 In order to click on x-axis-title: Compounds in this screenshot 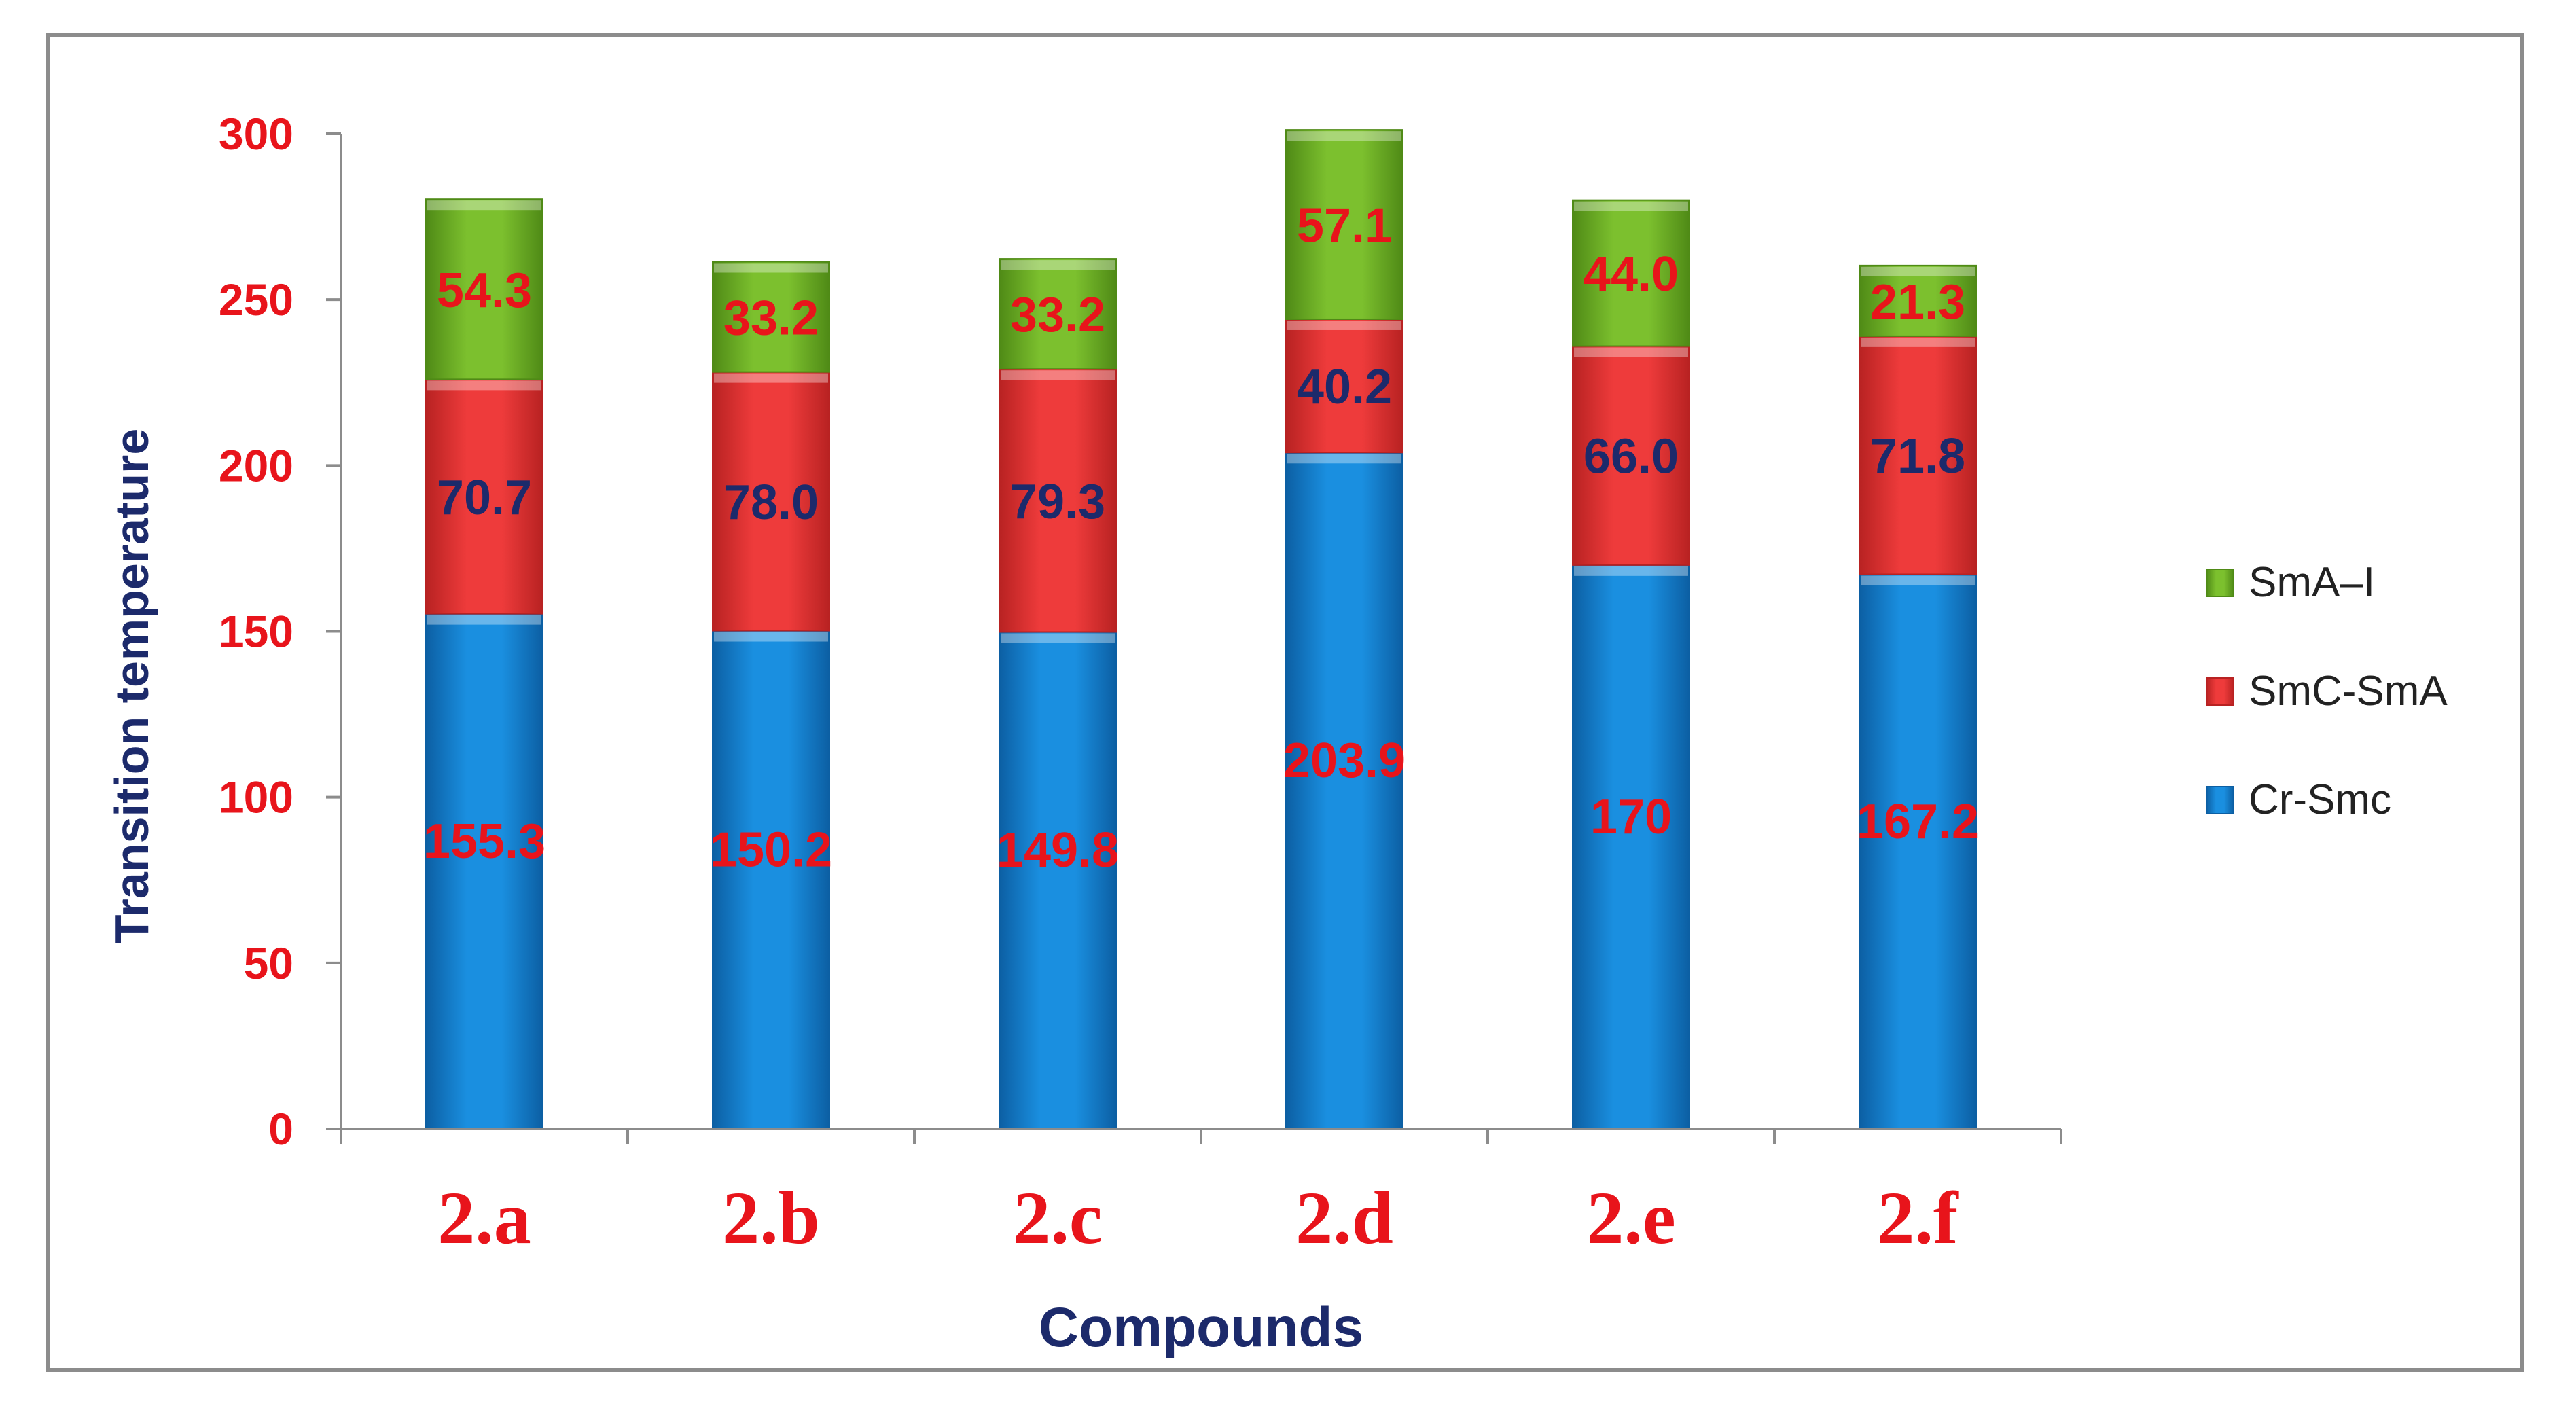, I will do `click(1201, 1327)`.